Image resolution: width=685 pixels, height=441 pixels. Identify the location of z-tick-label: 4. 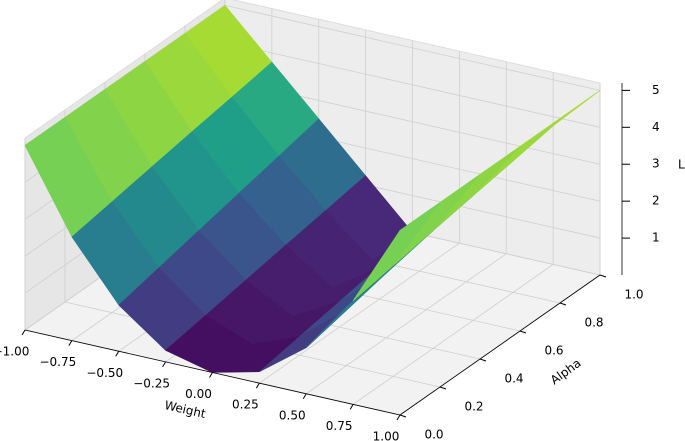
(656, 127).